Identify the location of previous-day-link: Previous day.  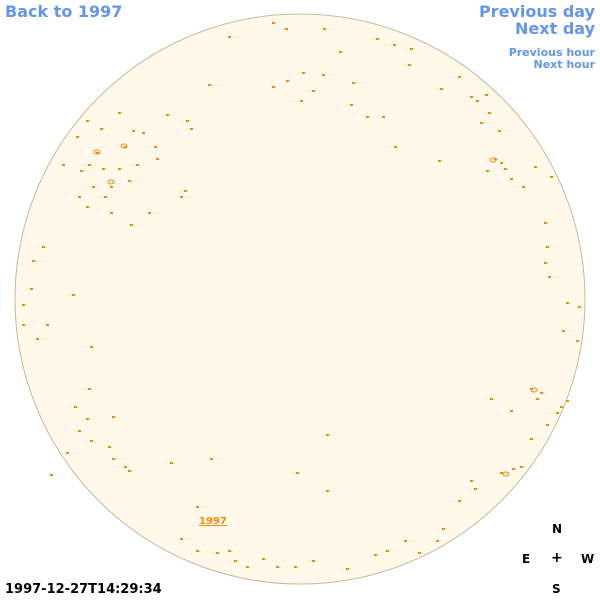
(536, 11).